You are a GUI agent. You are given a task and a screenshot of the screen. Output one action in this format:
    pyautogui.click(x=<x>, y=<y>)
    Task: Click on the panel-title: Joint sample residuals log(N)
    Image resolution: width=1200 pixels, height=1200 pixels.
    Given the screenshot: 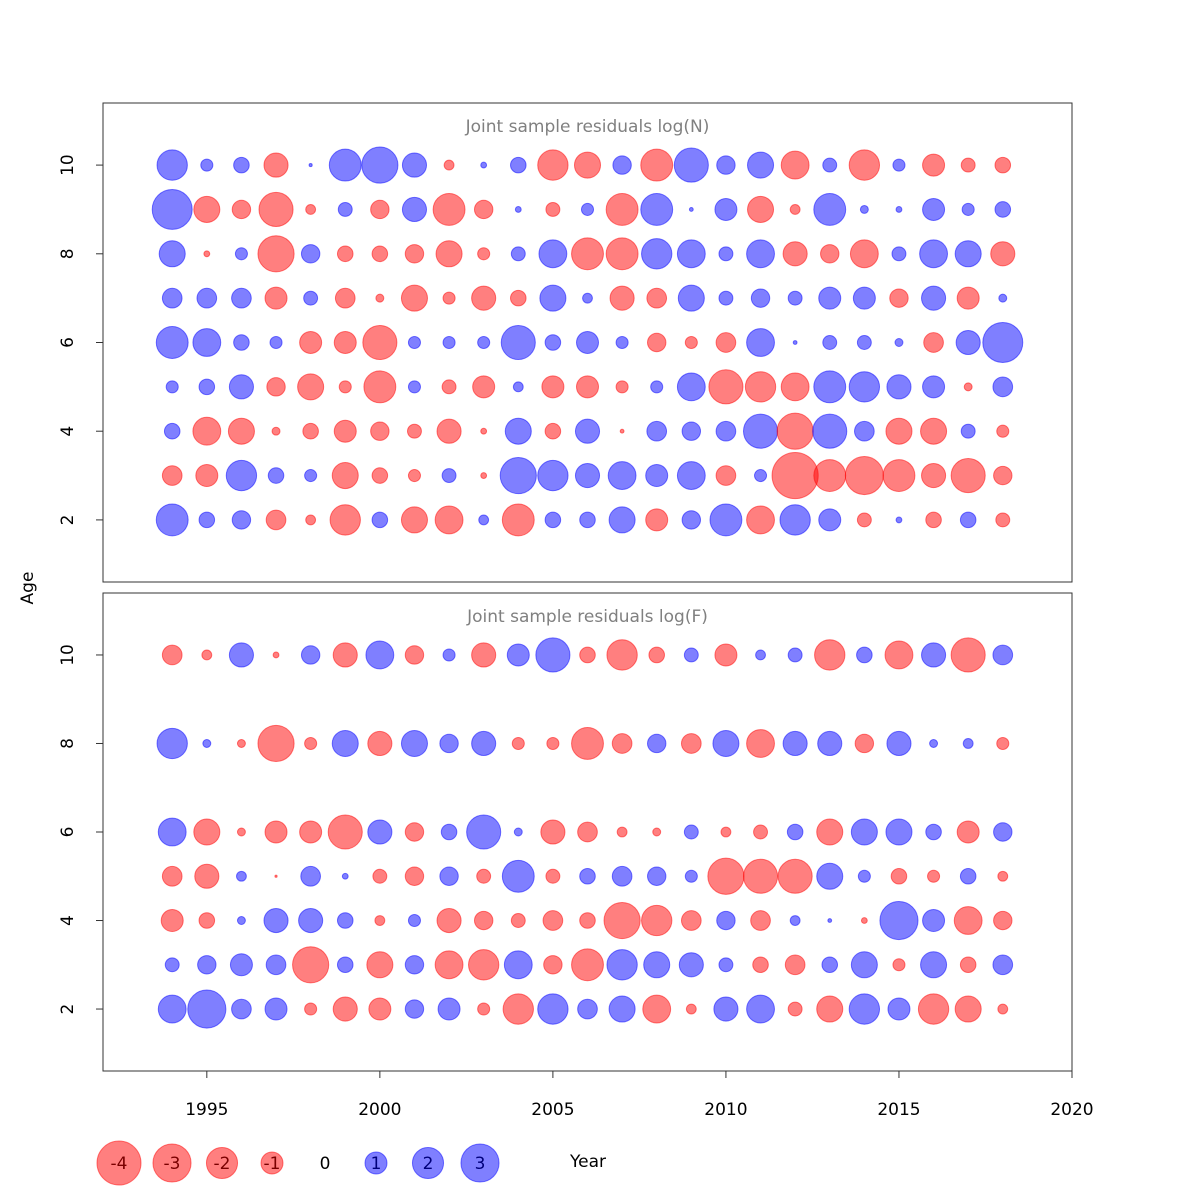 What is the action you would take?
    pyautogui.click(x=587, y=127)
    